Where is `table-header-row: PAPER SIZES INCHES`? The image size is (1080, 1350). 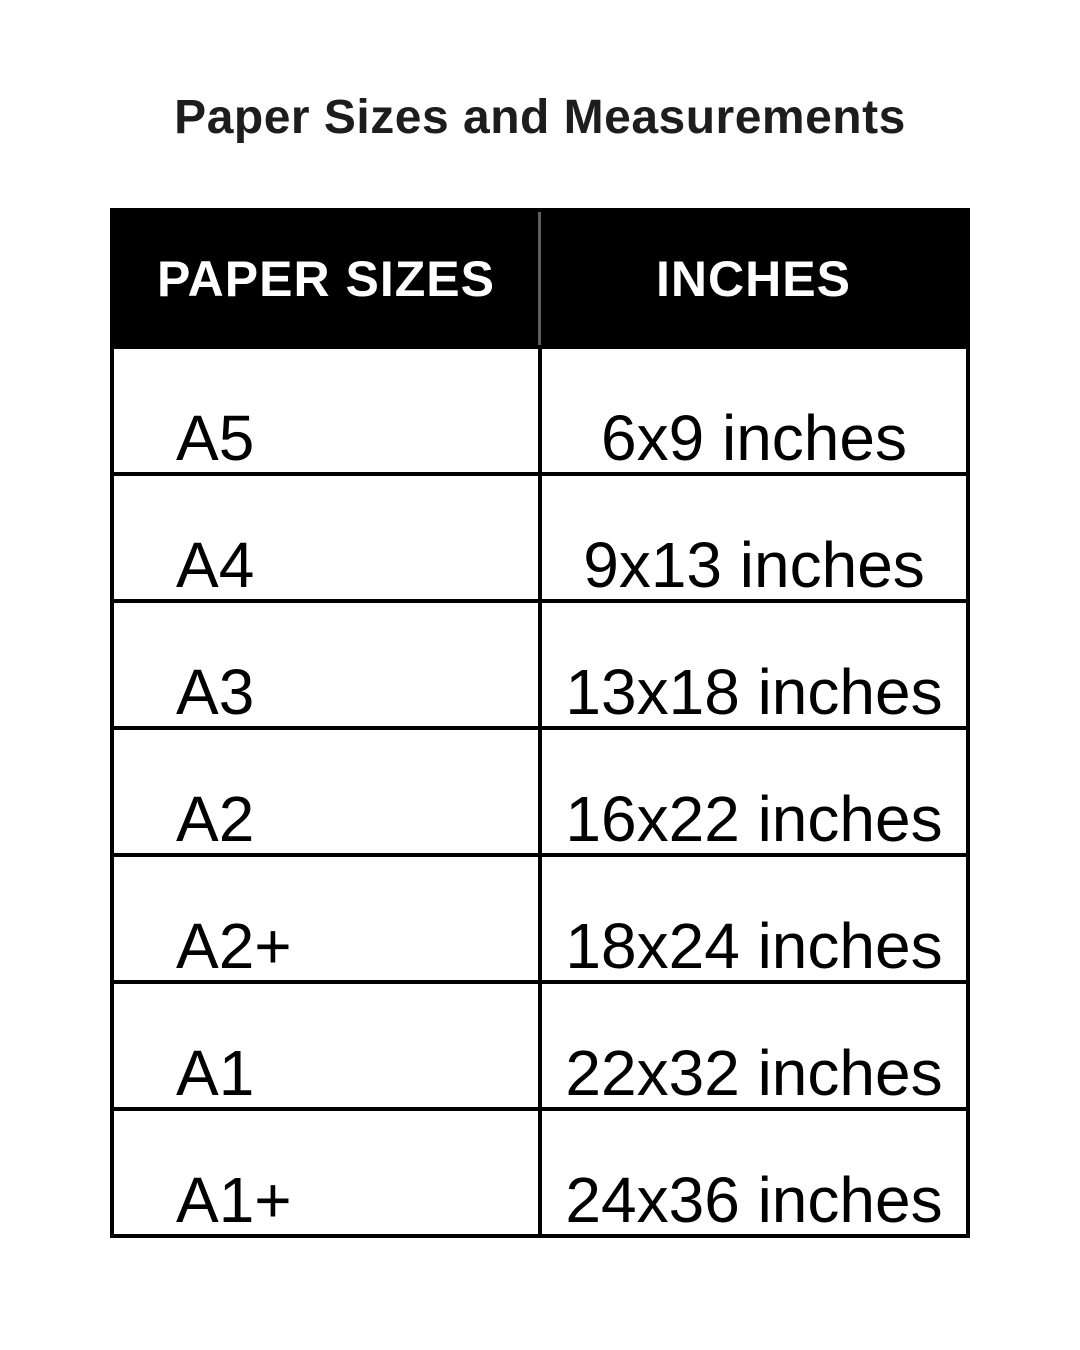 table-header-row: PAPER SIZES INCHES is located at coordinates (540, 278).